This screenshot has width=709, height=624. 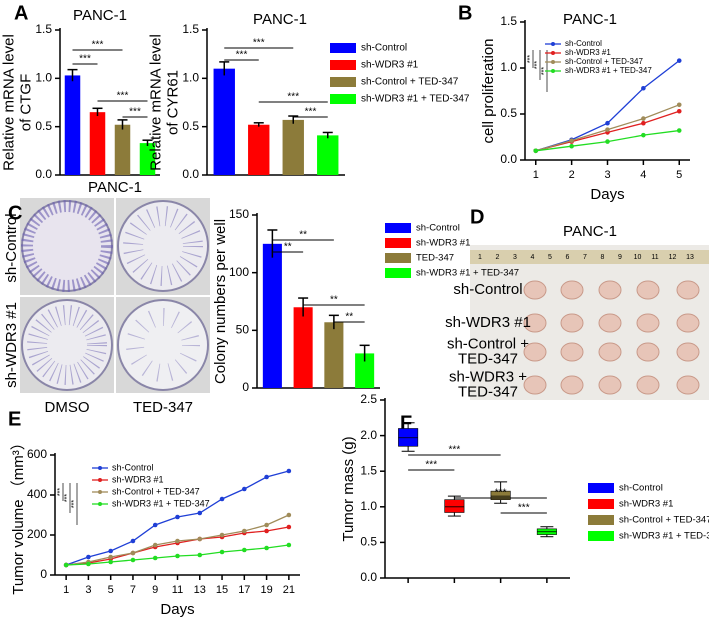 I want to click on y-tick-label: 50, so click(x=243, y=330).